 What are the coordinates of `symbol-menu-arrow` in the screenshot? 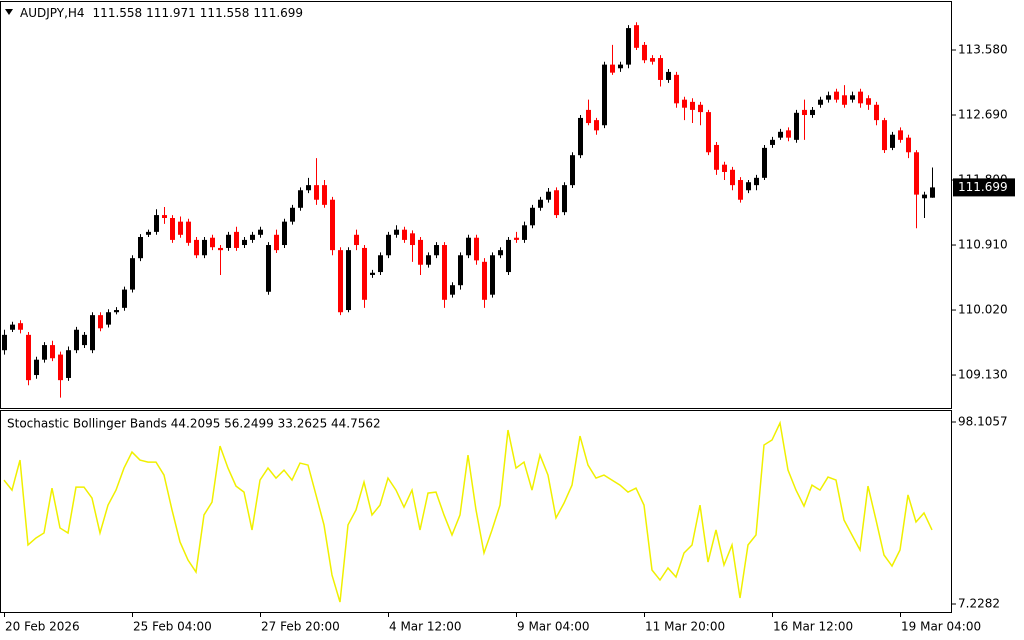 It's located at (9, 12).